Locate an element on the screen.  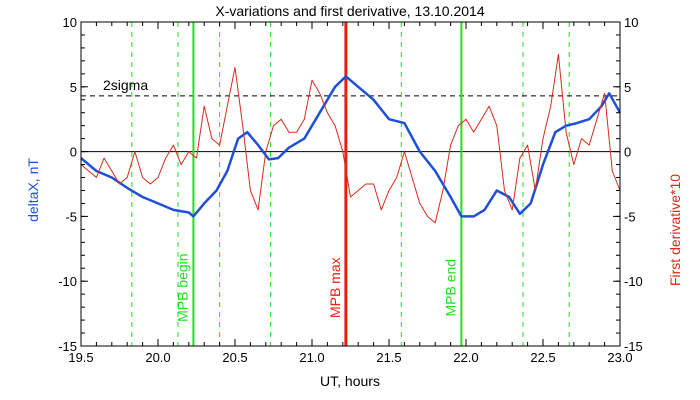
y-tick-label: -5 is located at coordinates (71, 216).